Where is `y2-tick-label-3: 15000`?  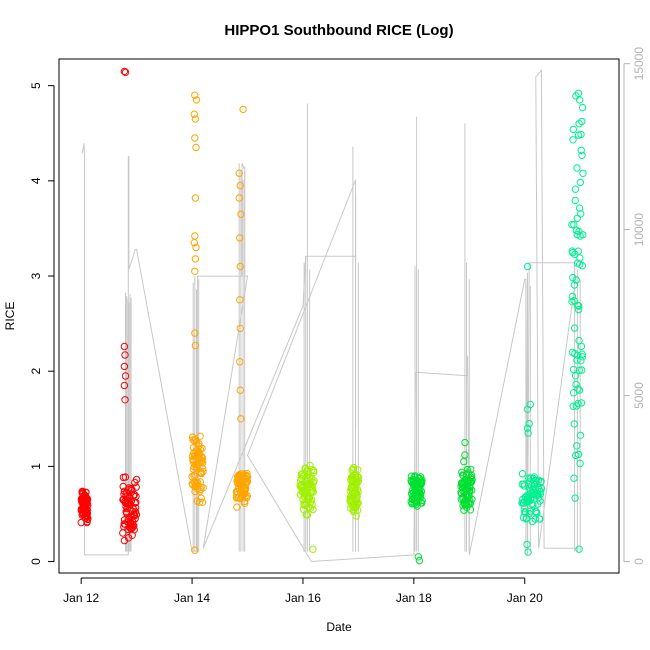
y2-tick-label-3: 15000 is located at coordinates (639, 64).